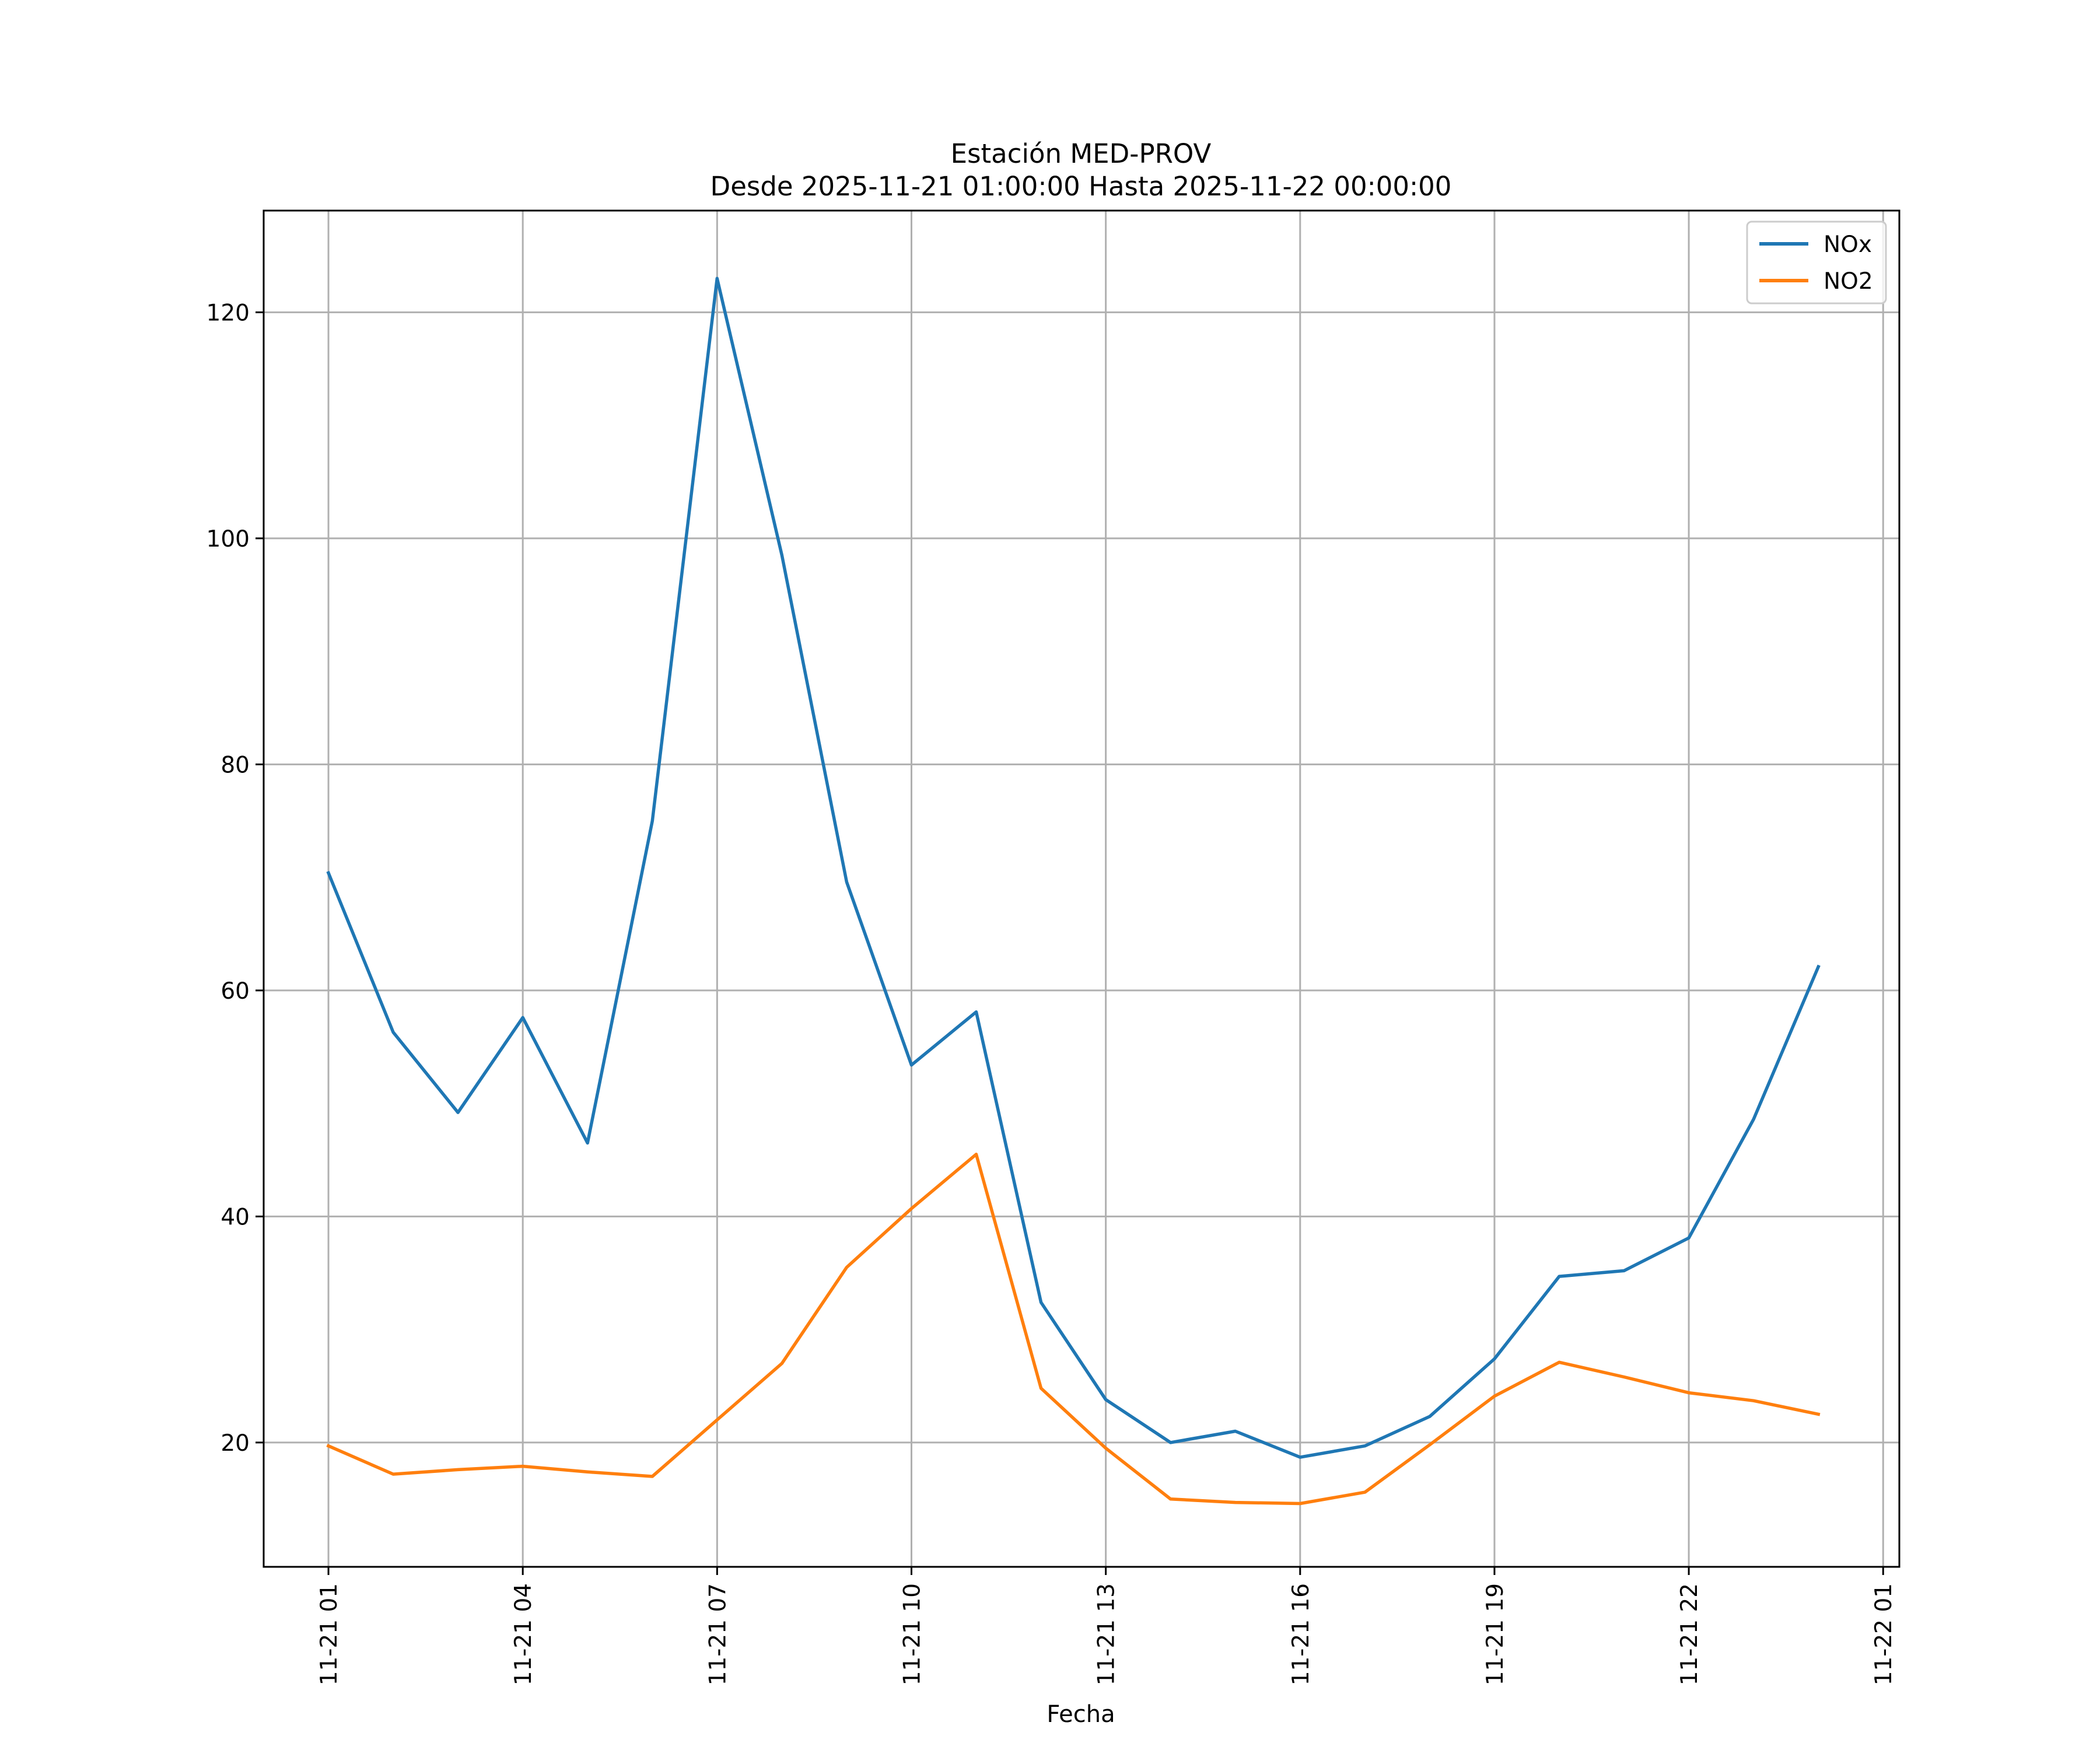 The image size is (2100, 1750). What do you see at coordinates (1081, 153) in the screenshot?
I see `chart-title: Estación MED-PROV` at bounding box center [1081, 153].